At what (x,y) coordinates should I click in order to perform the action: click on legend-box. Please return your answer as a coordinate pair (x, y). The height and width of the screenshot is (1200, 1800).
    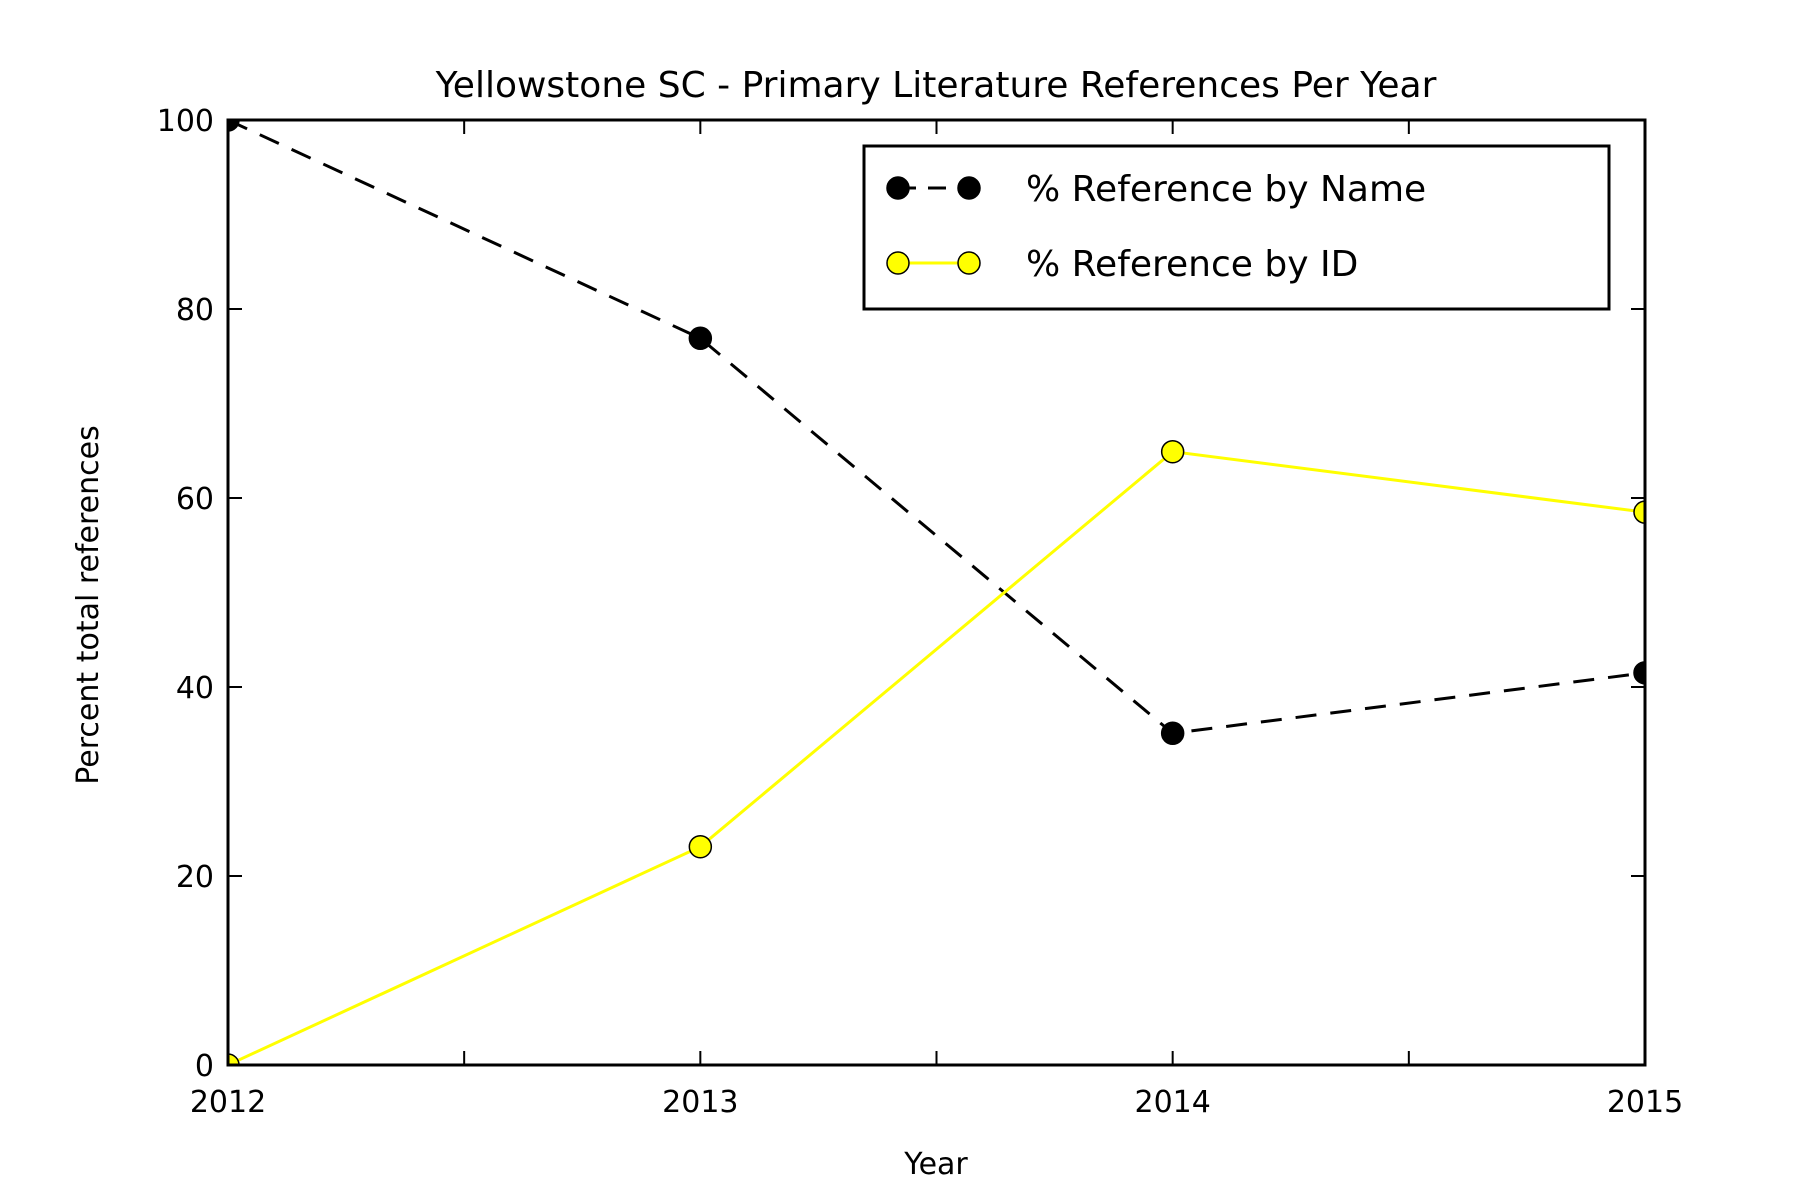
    Looking at the image, I should click on (1236, 227).